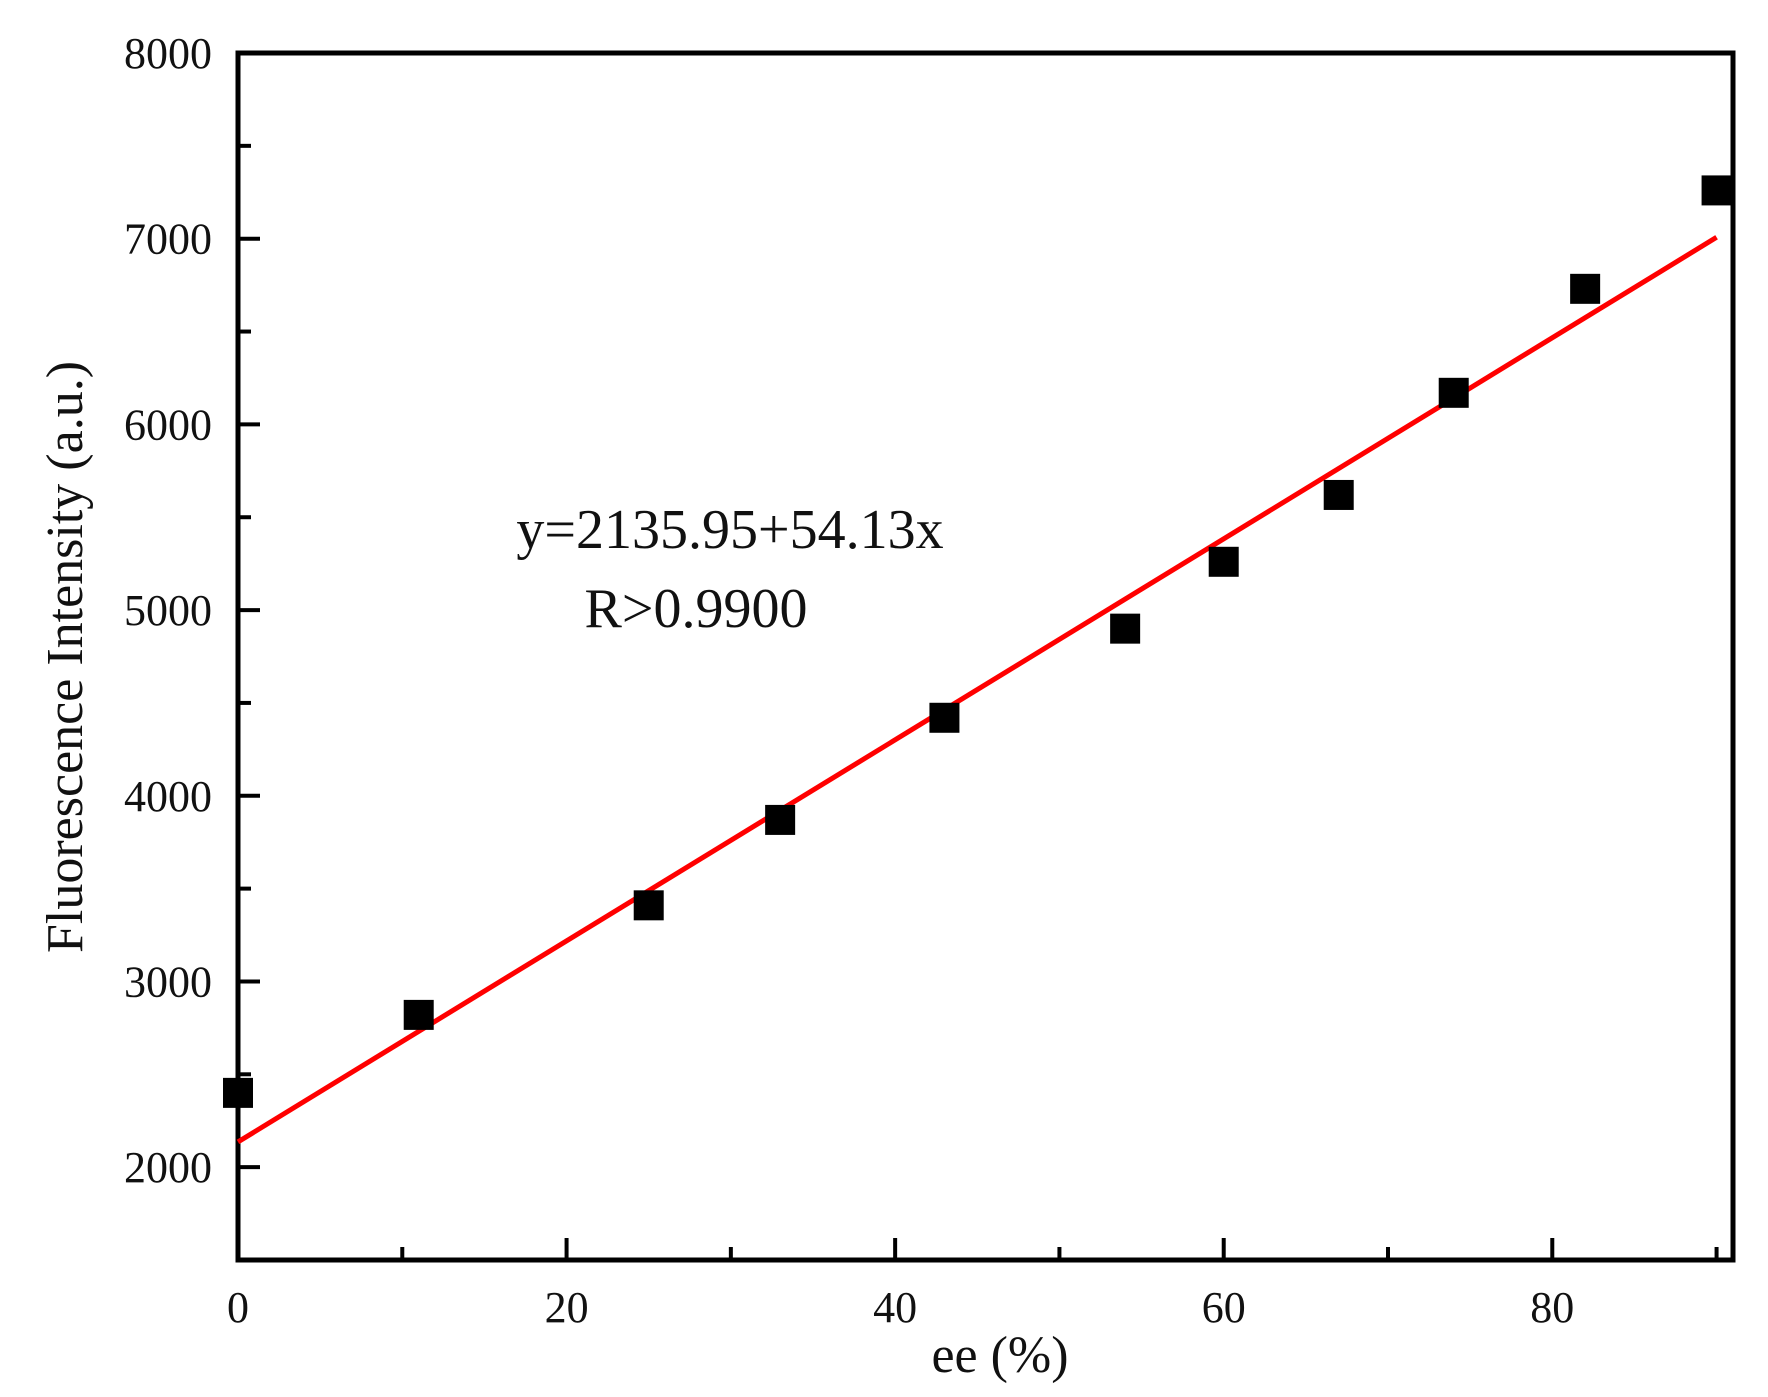 This screenshot has width=1768, height=1397. I want to click on x-tick-label: 20, so click(567, 1307).